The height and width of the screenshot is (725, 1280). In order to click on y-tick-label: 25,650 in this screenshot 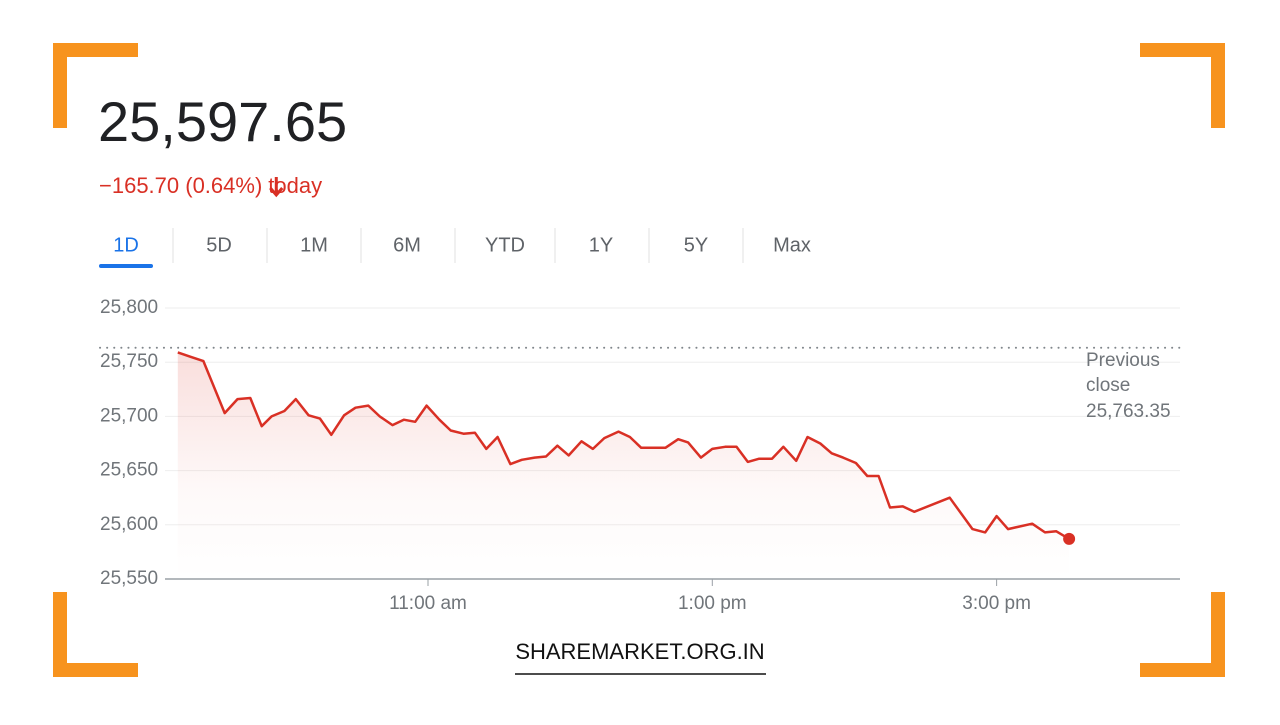, I will do `click(129, 470)`.